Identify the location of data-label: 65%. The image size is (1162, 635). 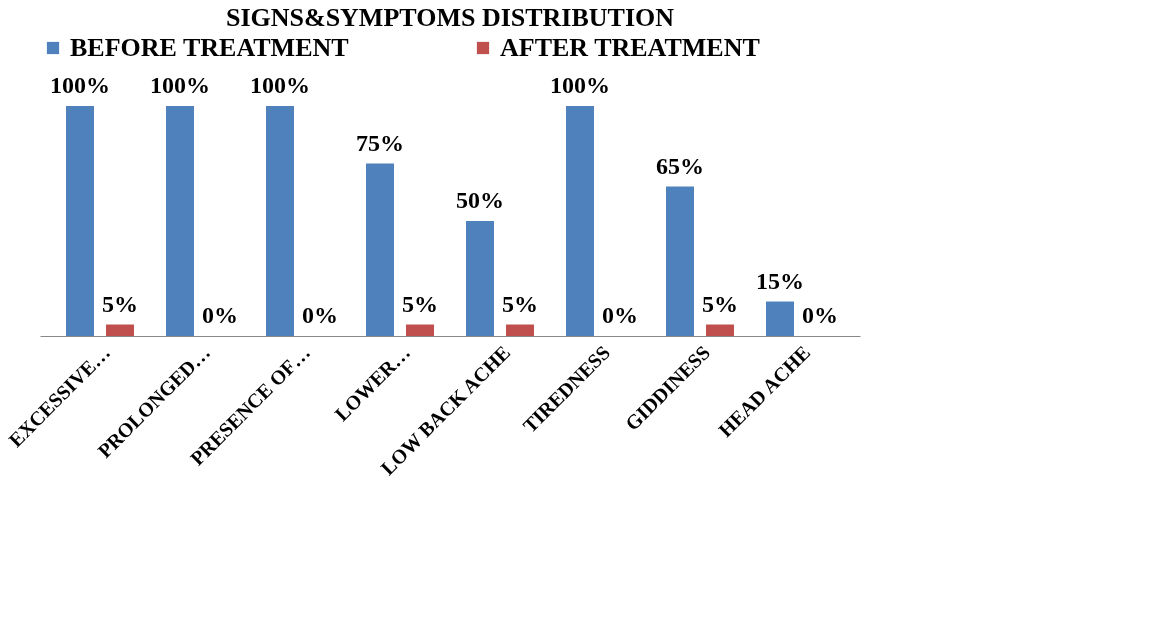
(680, 165).